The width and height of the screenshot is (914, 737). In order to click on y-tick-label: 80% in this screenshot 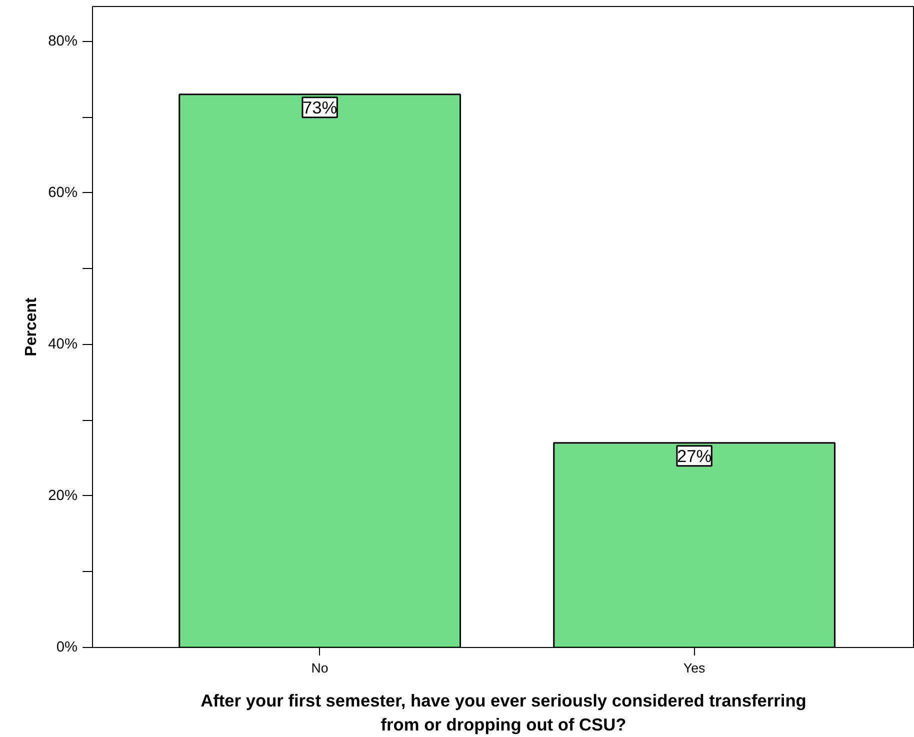, I will do `click(63, 41)`.